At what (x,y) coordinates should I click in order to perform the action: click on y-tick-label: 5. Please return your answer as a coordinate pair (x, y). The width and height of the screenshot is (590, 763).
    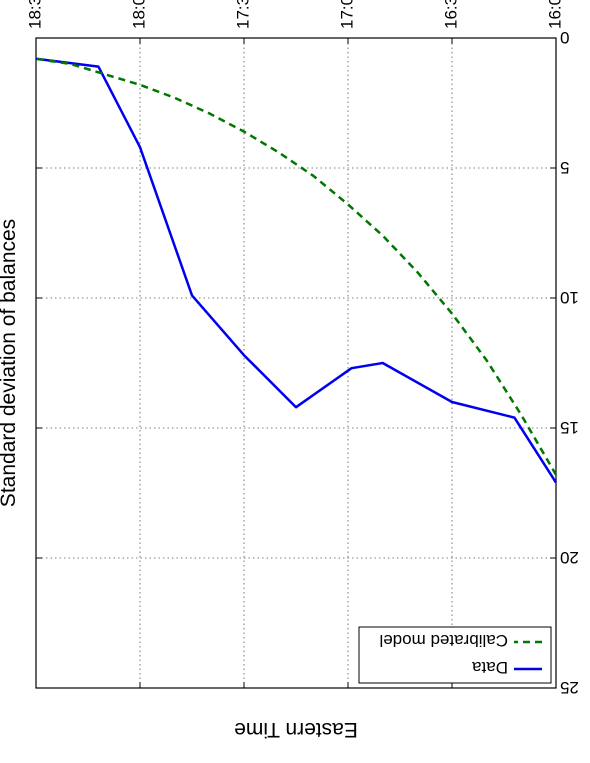
    Looking at the image, I should click on (564, 167).